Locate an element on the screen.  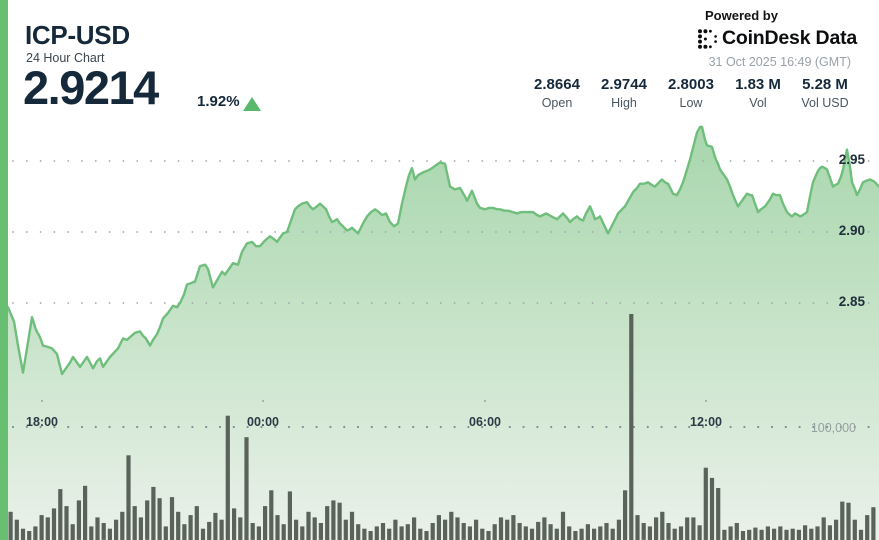
volume-axis-label: 100,000 is located at coordinates (833, 428).